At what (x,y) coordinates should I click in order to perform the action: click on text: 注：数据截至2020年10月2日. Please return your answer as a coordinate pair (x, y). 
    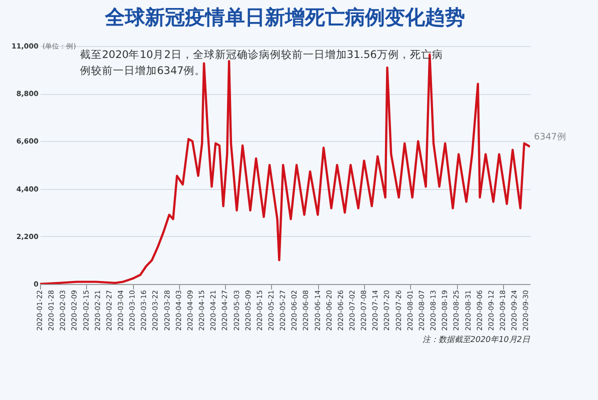
    Looking at the image, I should click on (476, 339).